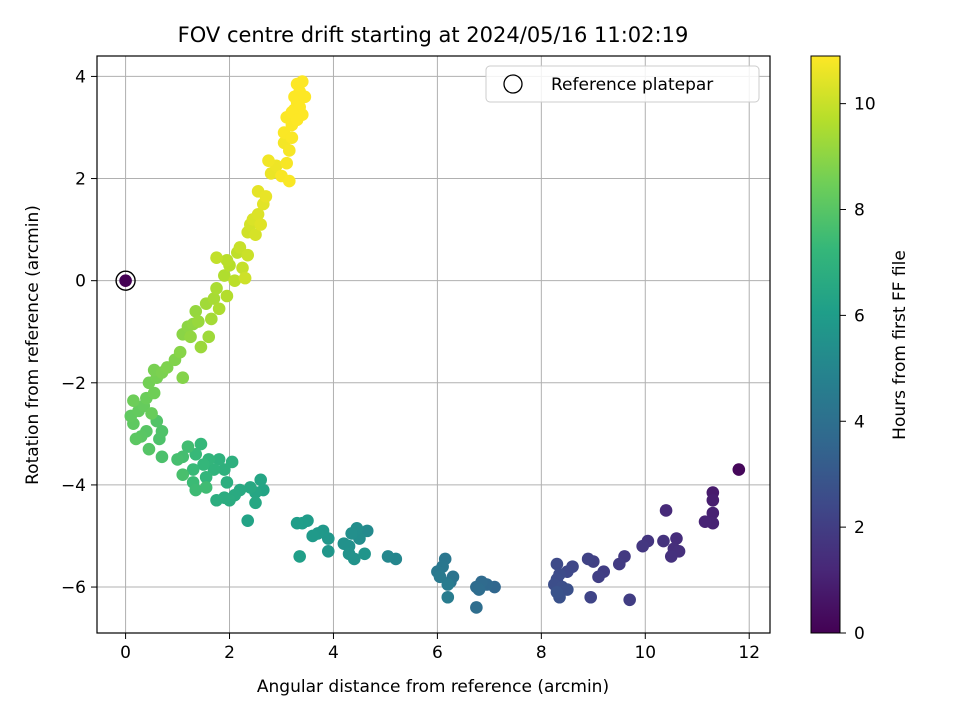 The image size is (960, 720). What do you see at coordinates (80, 77) in the screenshot?
I see `y-tick-label: 4` at bounding box center [80, 77].